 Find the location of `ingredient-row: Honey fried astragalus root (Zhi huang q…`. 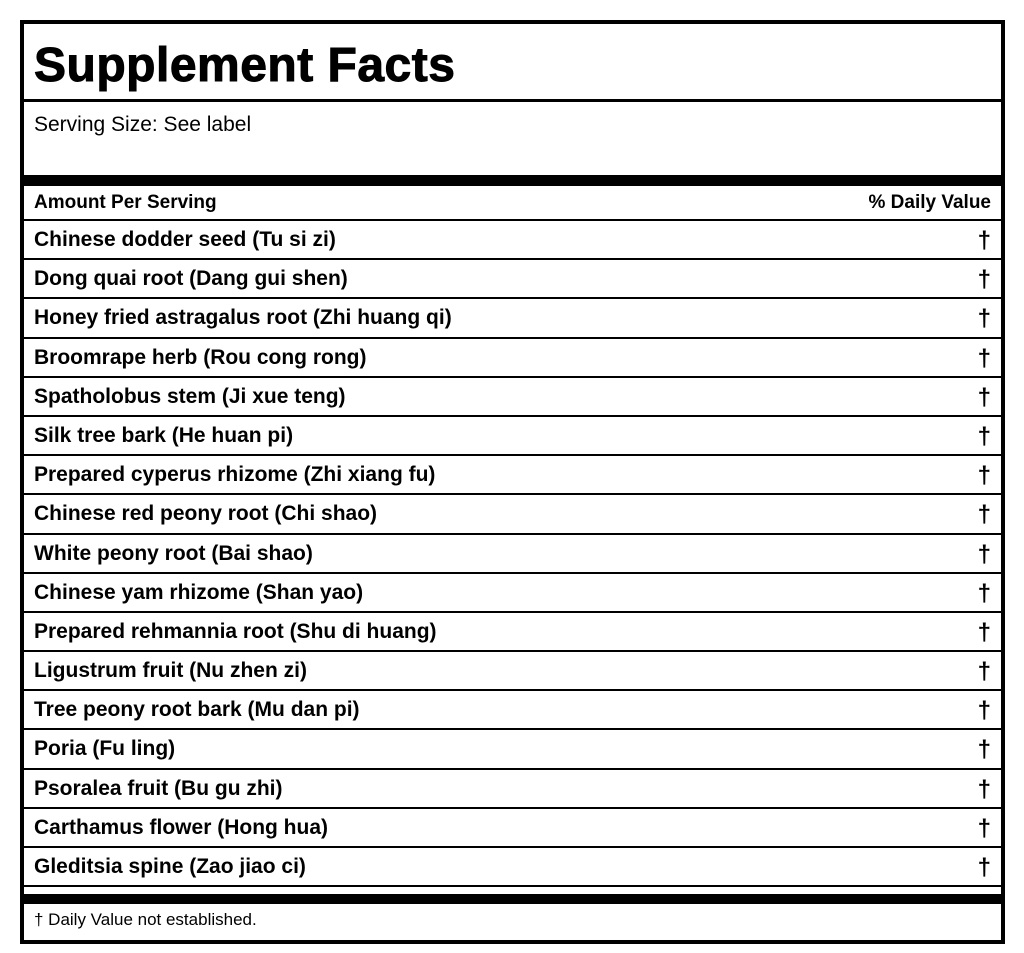

ingredient-row: Honey fried astragalus root (Zhi huang q… is located at coordinates (512, 316).